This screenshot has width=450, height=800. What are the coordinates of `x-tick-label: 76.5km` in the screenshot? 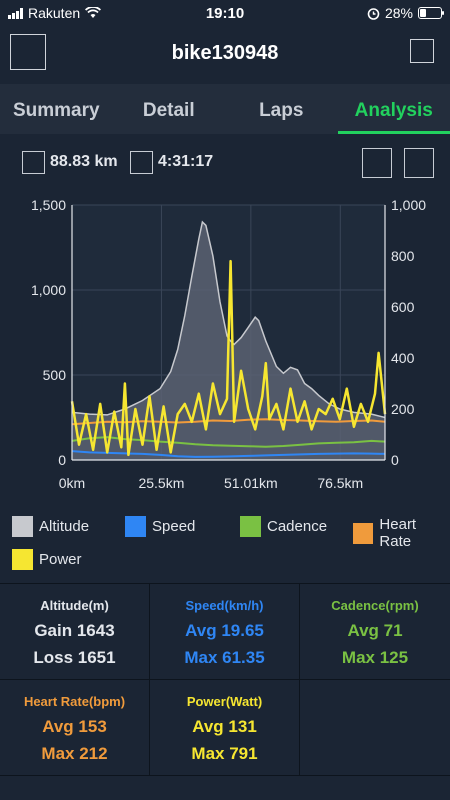 It's located at (340, 483).